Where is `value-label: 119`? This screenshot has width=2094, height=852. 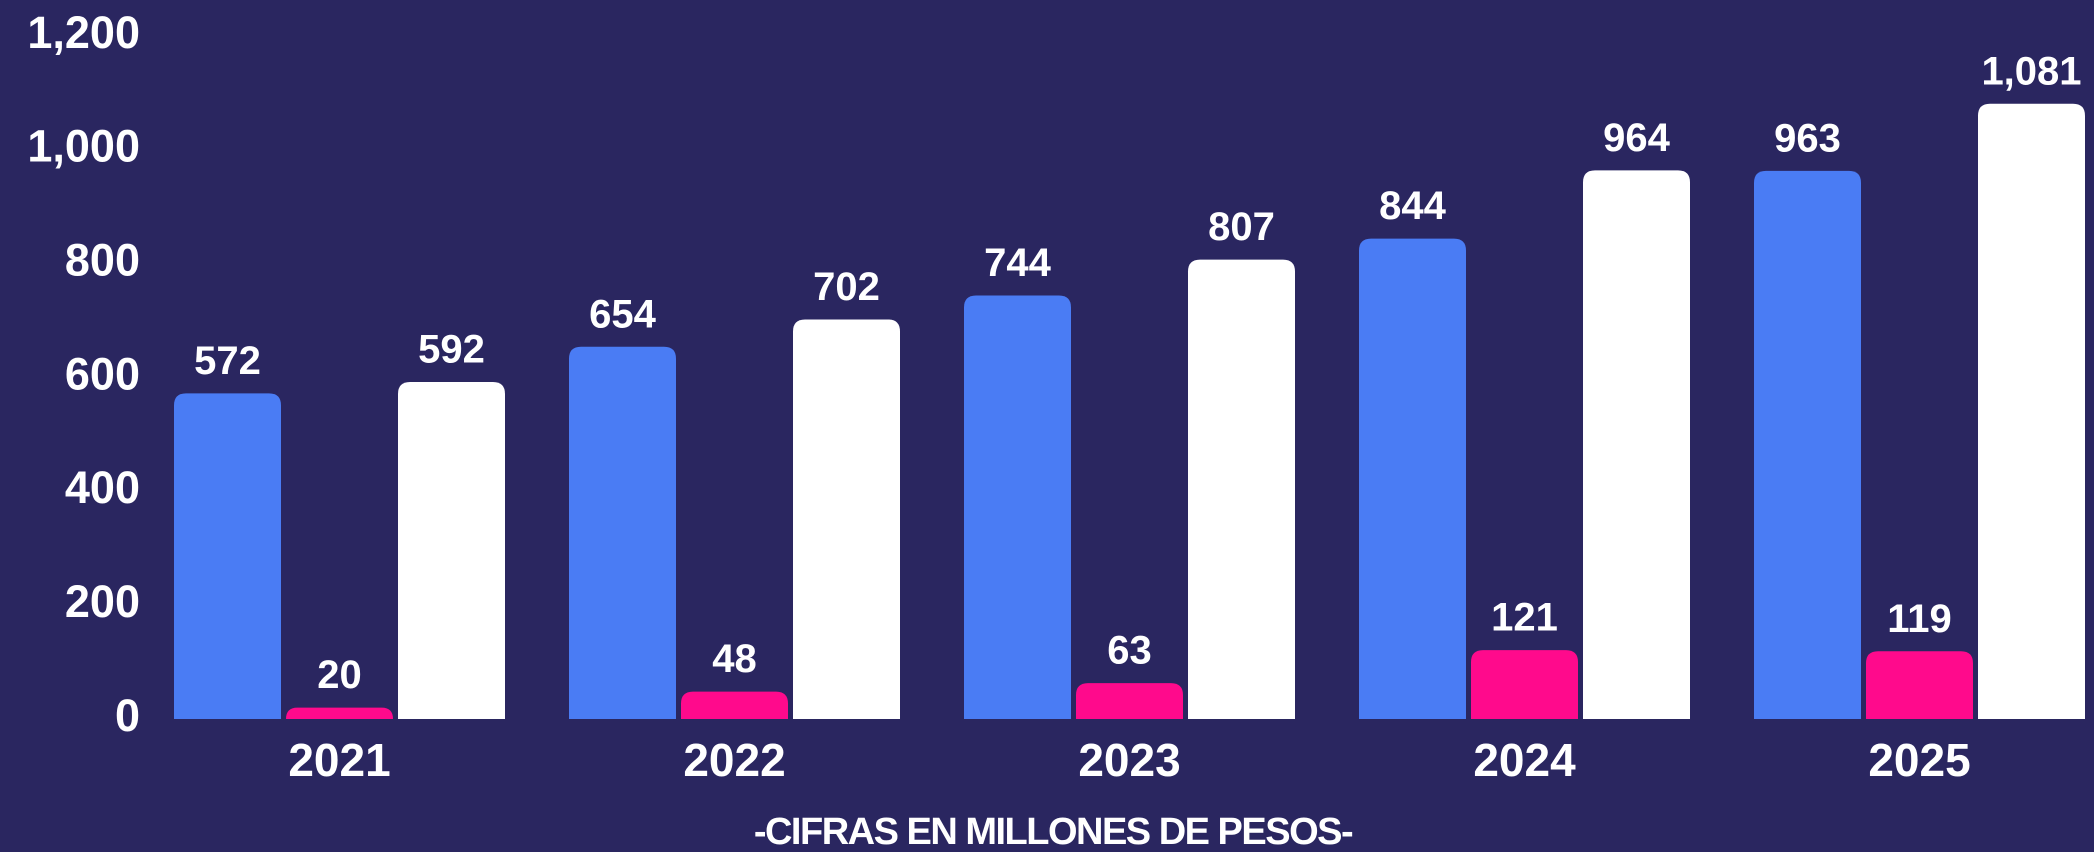
value-label: 119 is located at coordinates (1919, 619).